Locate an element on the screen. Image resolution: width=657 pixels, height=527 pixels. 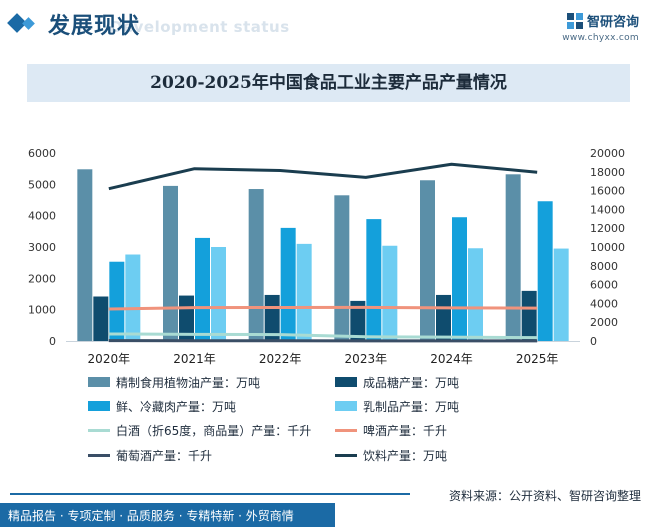
y-right-tick-label: 2000 is located at coordinates (604, 322).